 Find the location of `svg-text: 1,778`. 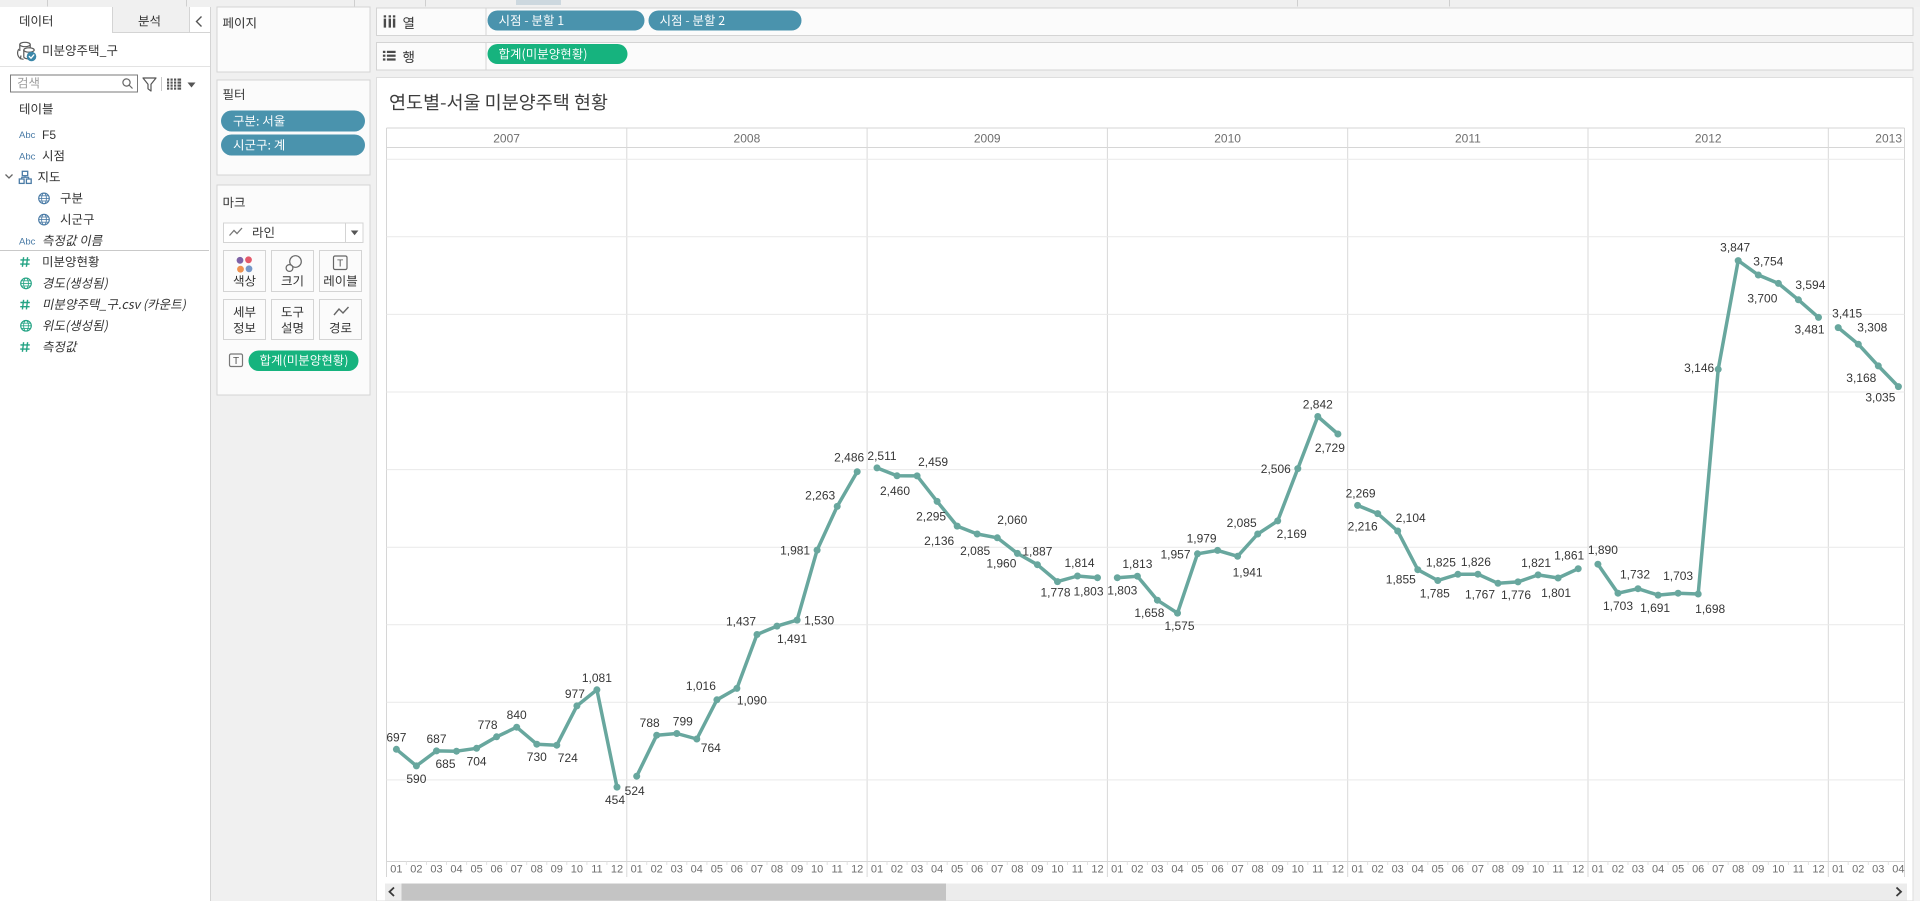

svg-text: 1,778 is located at coordinates (1055, 593).